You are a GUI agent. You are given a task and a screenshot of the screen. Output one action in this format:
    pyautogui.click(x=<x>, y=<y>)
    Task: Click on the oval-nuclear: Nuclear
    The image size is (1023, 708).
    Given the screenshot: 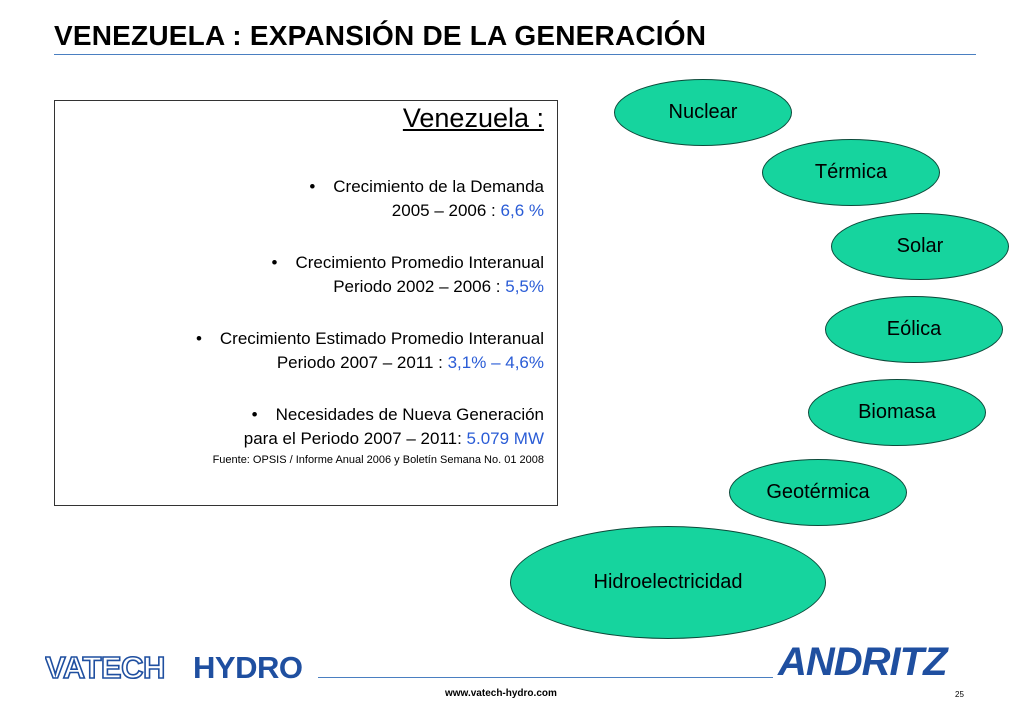 What is the action you would take?
    pyautogui.click(x=703, y=112)
    